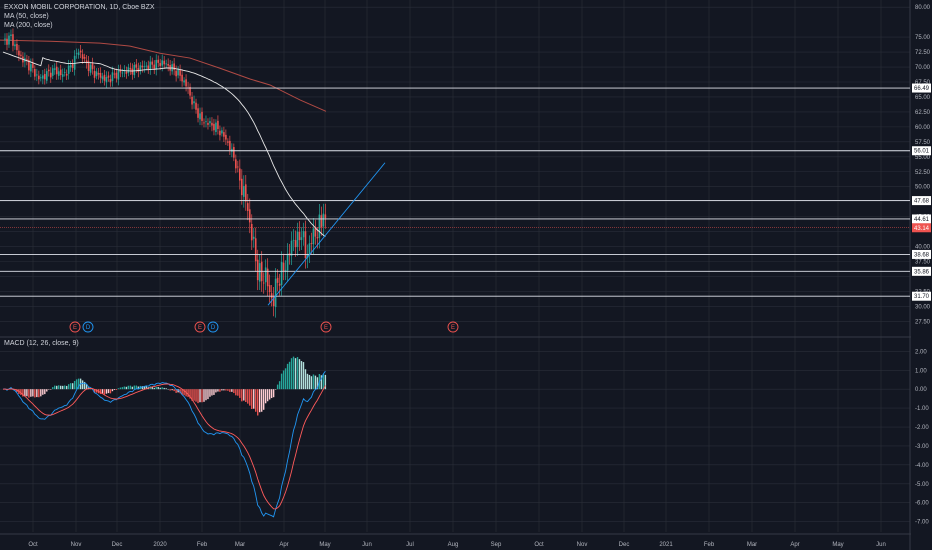 This screenshot has height=550, width=932. Describe the element at coordinates (79, 7) in the screenshot. I see `symbol-legend: EXXON MOBIL CORPORATION, 1D, Cboe BZX` at that location.